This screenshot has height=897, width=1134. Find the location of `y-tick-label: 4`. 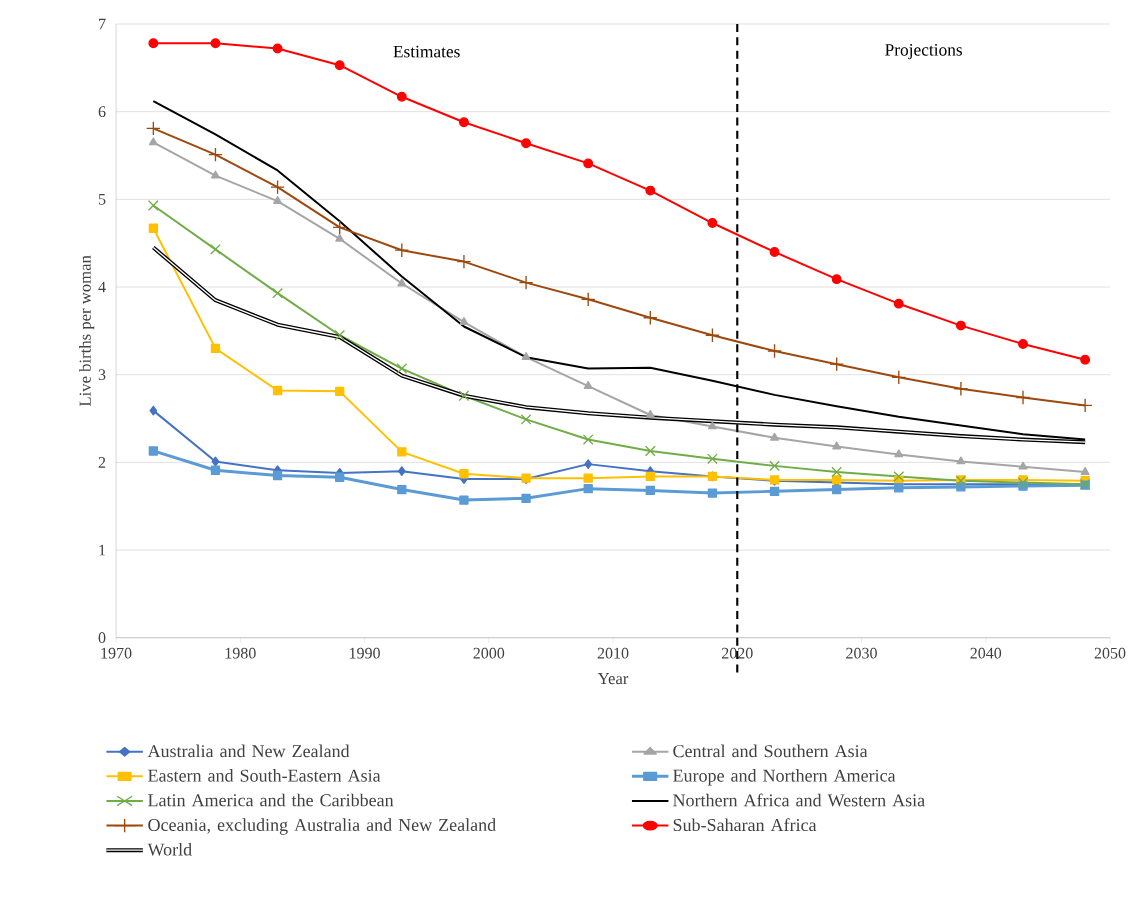

y-tick-label: 4 is located at coordinates (102, 287).